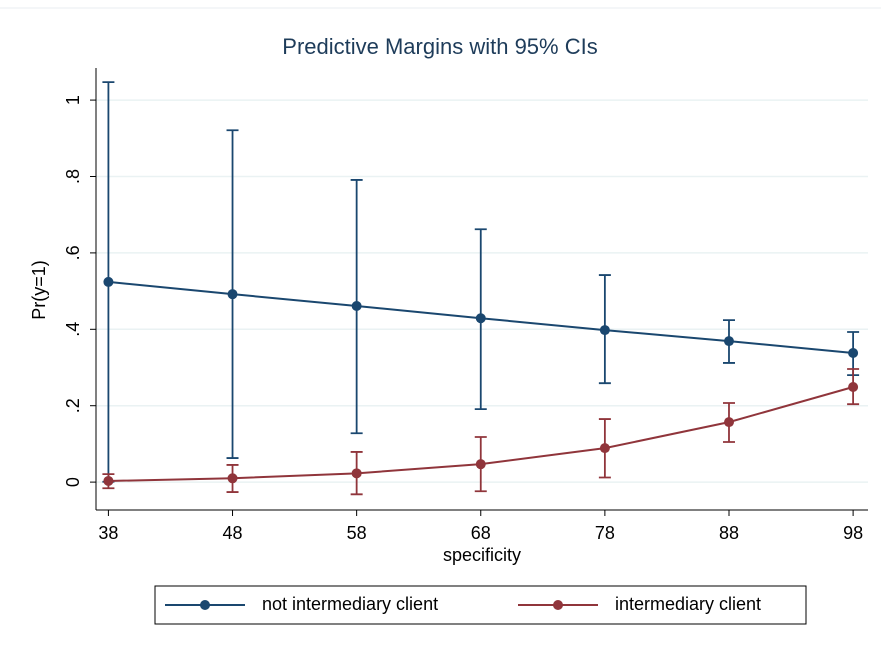 The image size is (881, 648). I want to click on y-tick-label: 1, so click(73, 100).